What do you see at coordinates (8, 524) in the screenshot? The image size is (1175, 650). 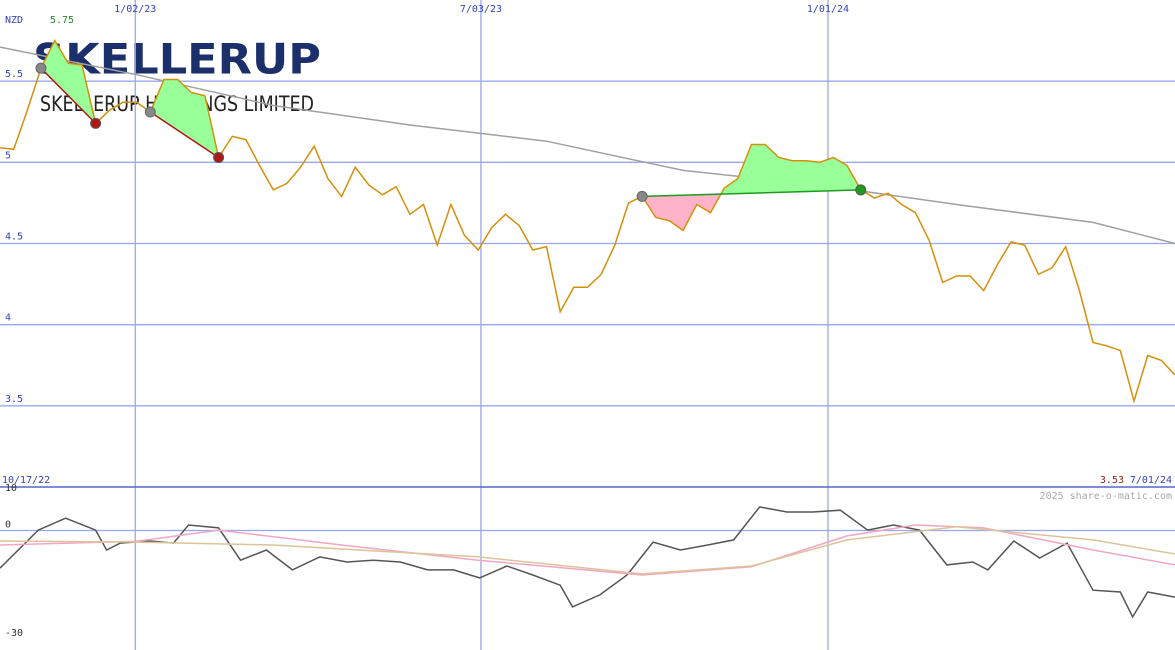 I see `y-tick-label: 0` at bounding box center [8, 524].